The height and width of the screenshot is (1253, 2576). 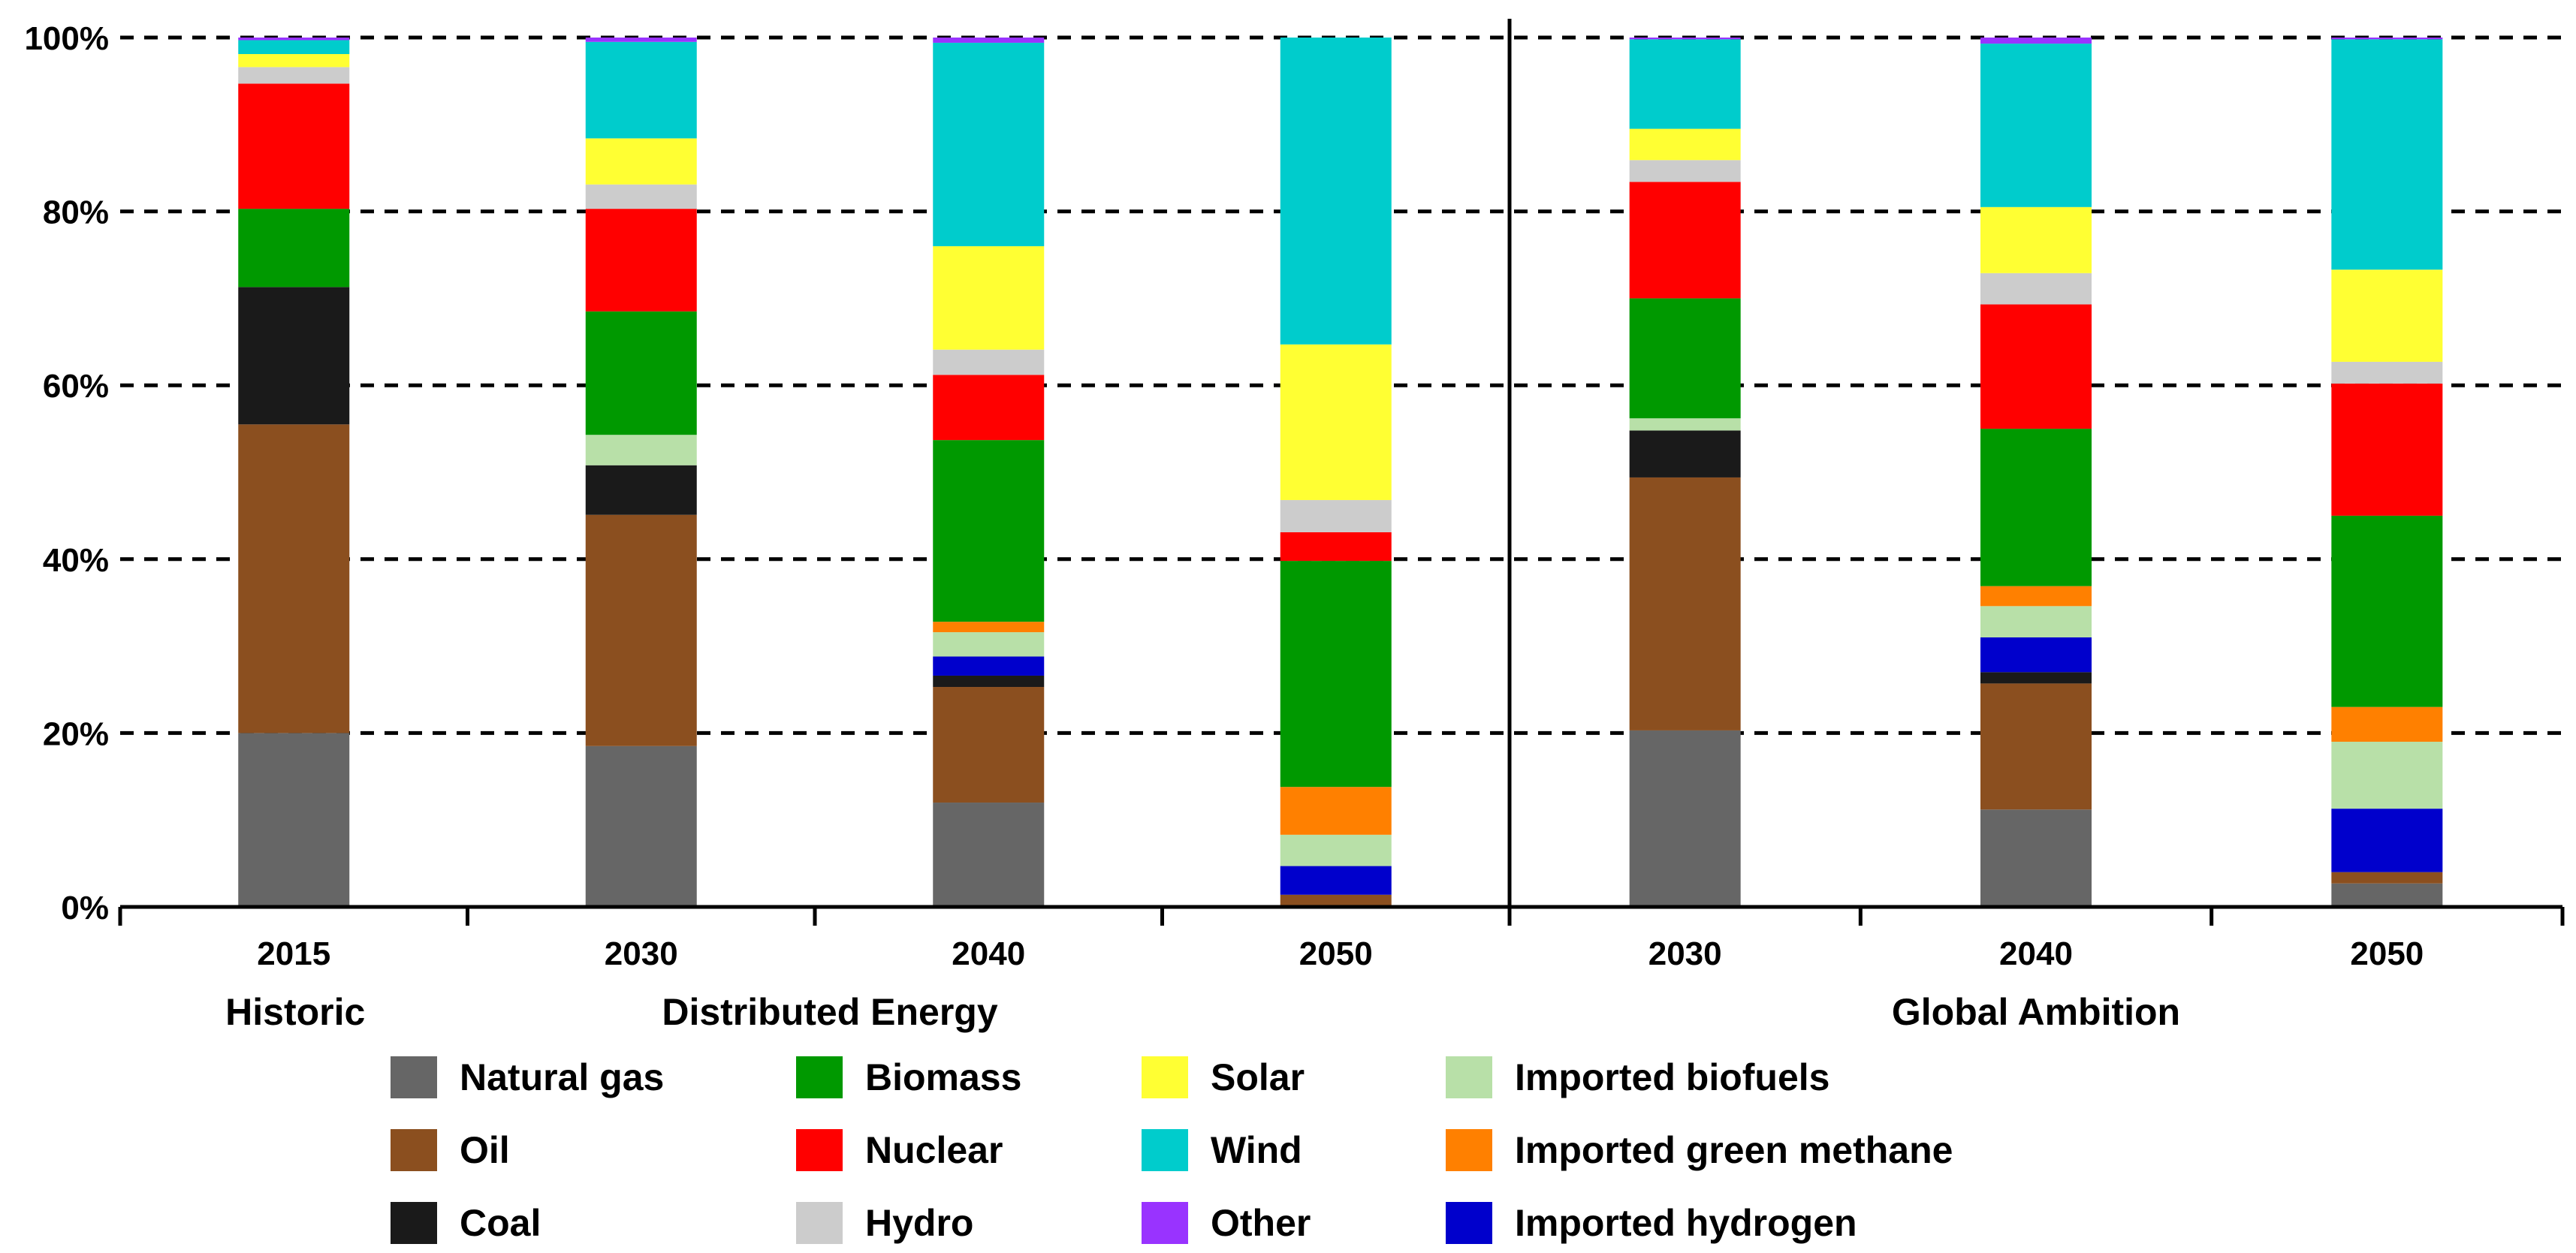 What do you see at coordinates (414, 1077) in the screenshot?
I see `legend-swatch-natural-gas` at bounding box center [414, 1077].